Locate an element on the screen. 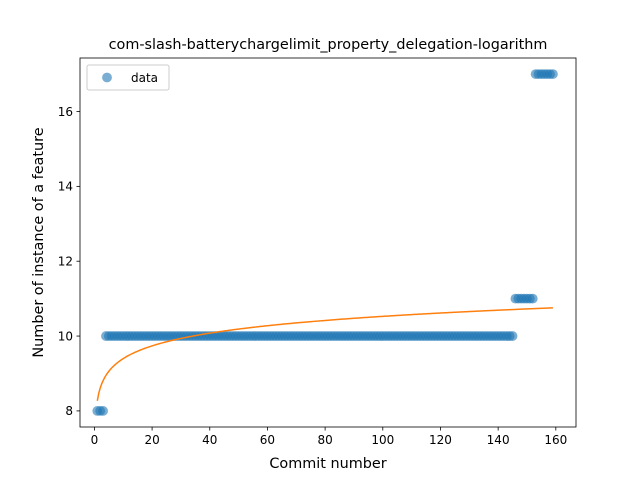 This screenshot has width=640, height=484. y-axis-label: Number of instance of a feature is located at coordinates (39, 242).